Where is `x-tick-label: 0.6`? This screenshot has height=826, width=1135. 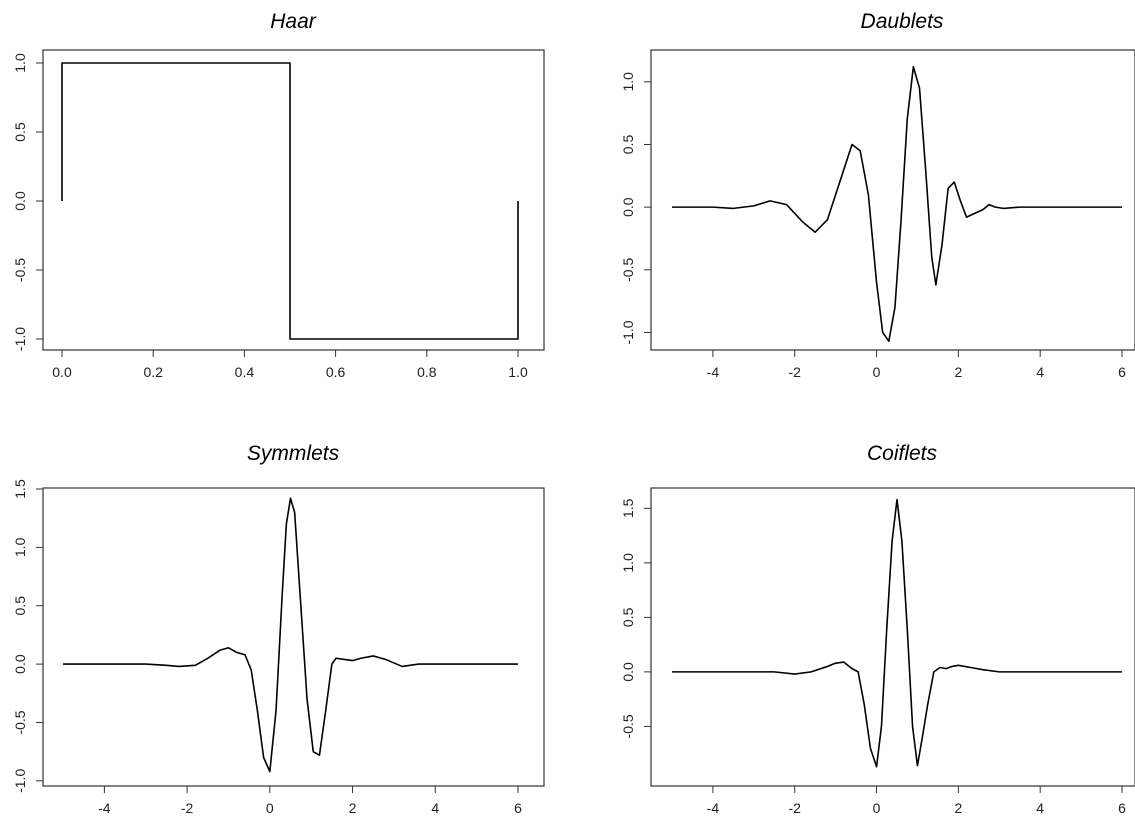 x-tick-label: 0.6 is located at coordinates (336, 372).